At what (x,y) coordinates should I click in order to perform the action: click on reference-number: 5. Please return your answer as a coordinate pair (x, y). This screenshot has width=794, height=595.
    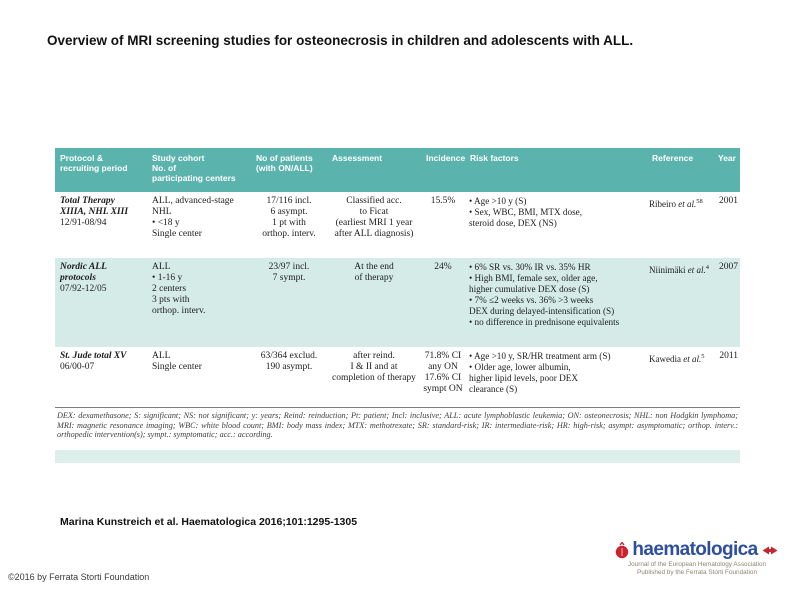
    Looking at the image, I should click on (703, 356).